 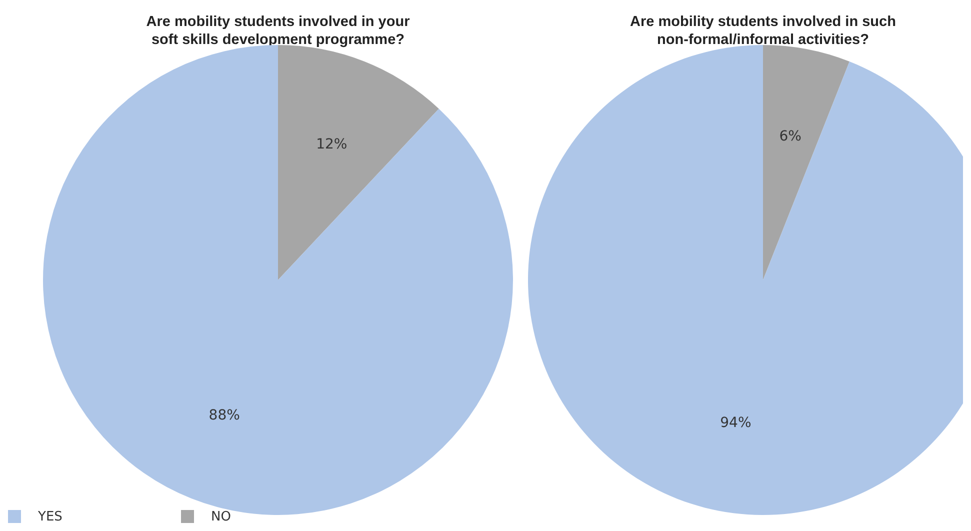 I want to click on data-label: 12%, so click(x=332, y=144).